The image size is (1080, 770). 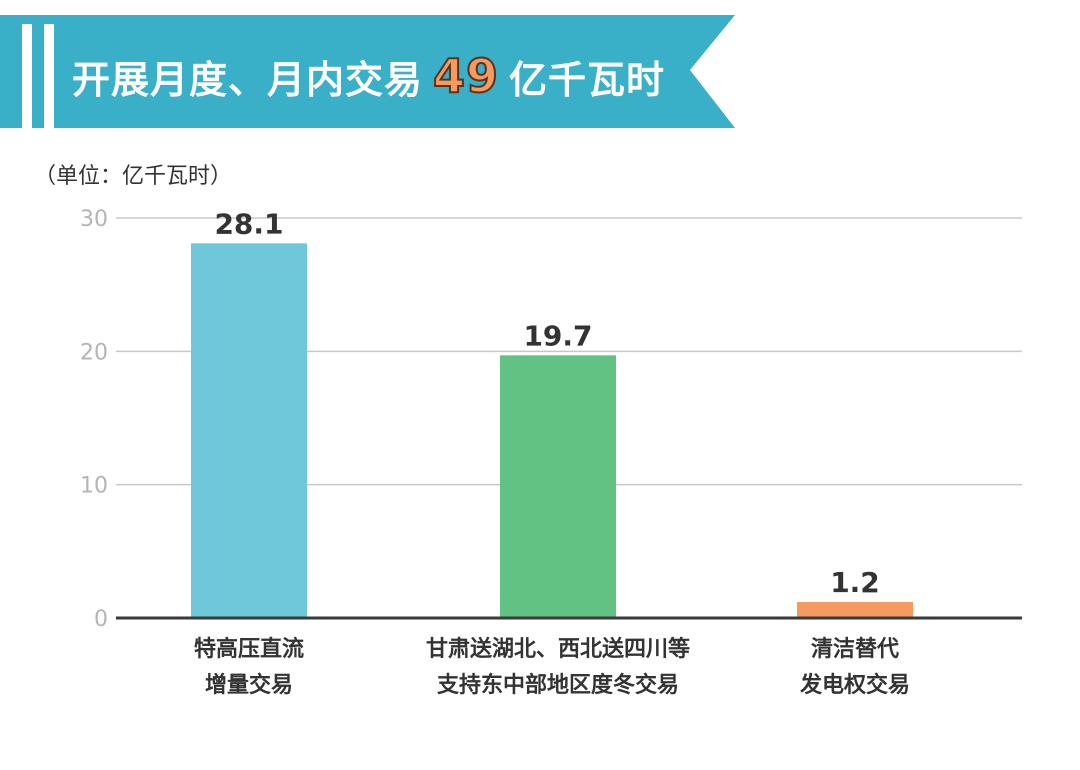 What do you see at coordinates (557, 335) in the screenshot?
I see `data-label: 19.7` at bounding box center [557, 335].